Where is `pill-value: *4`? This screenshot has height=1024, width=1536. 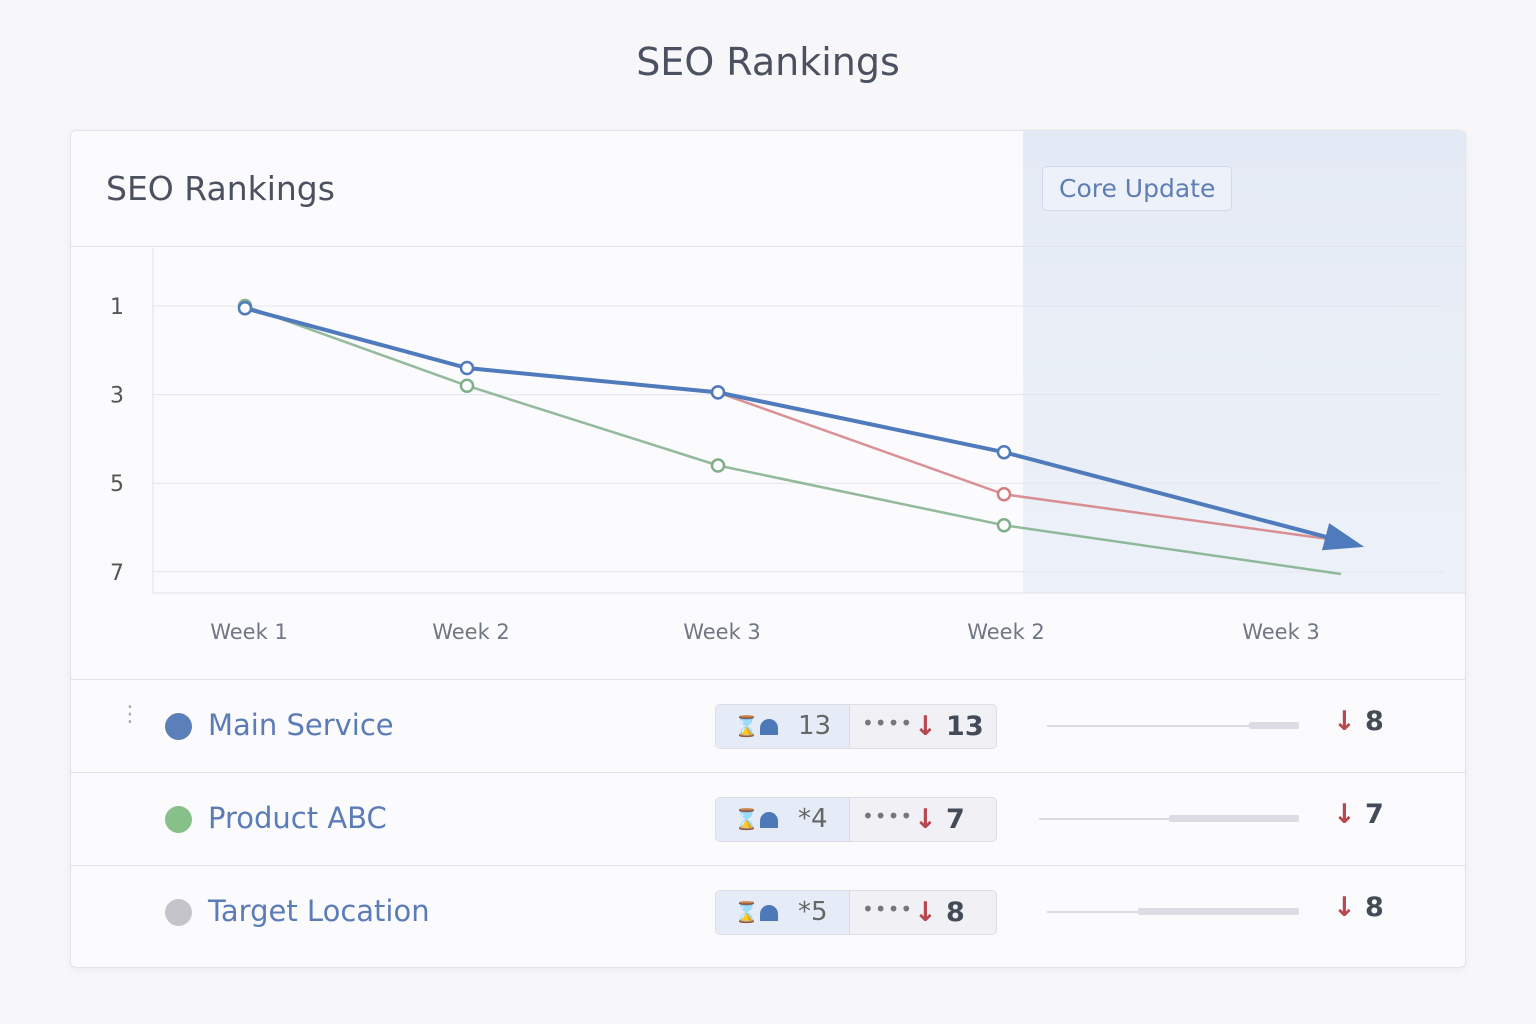
pill-value: *4 is located at coordinates (813, 819).